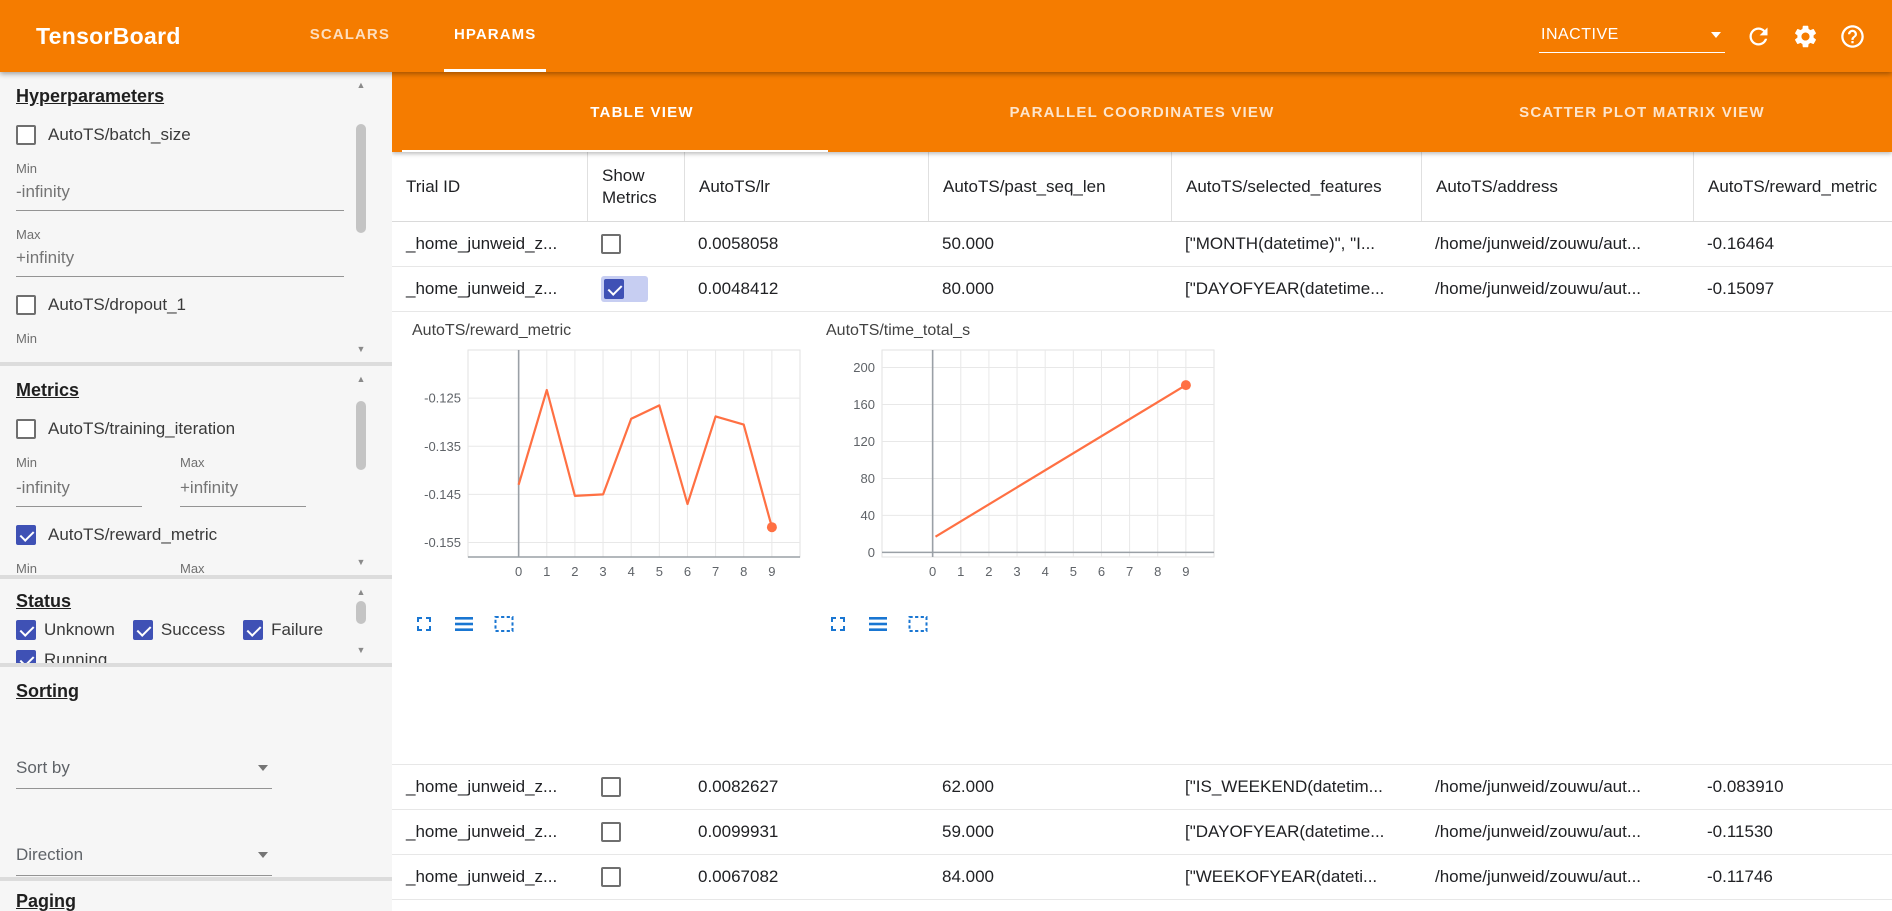  Describe the element at coordinates (1296, 186) in the screenshot. I see `col-selected-features: AutoTS/selected_features` at that location.